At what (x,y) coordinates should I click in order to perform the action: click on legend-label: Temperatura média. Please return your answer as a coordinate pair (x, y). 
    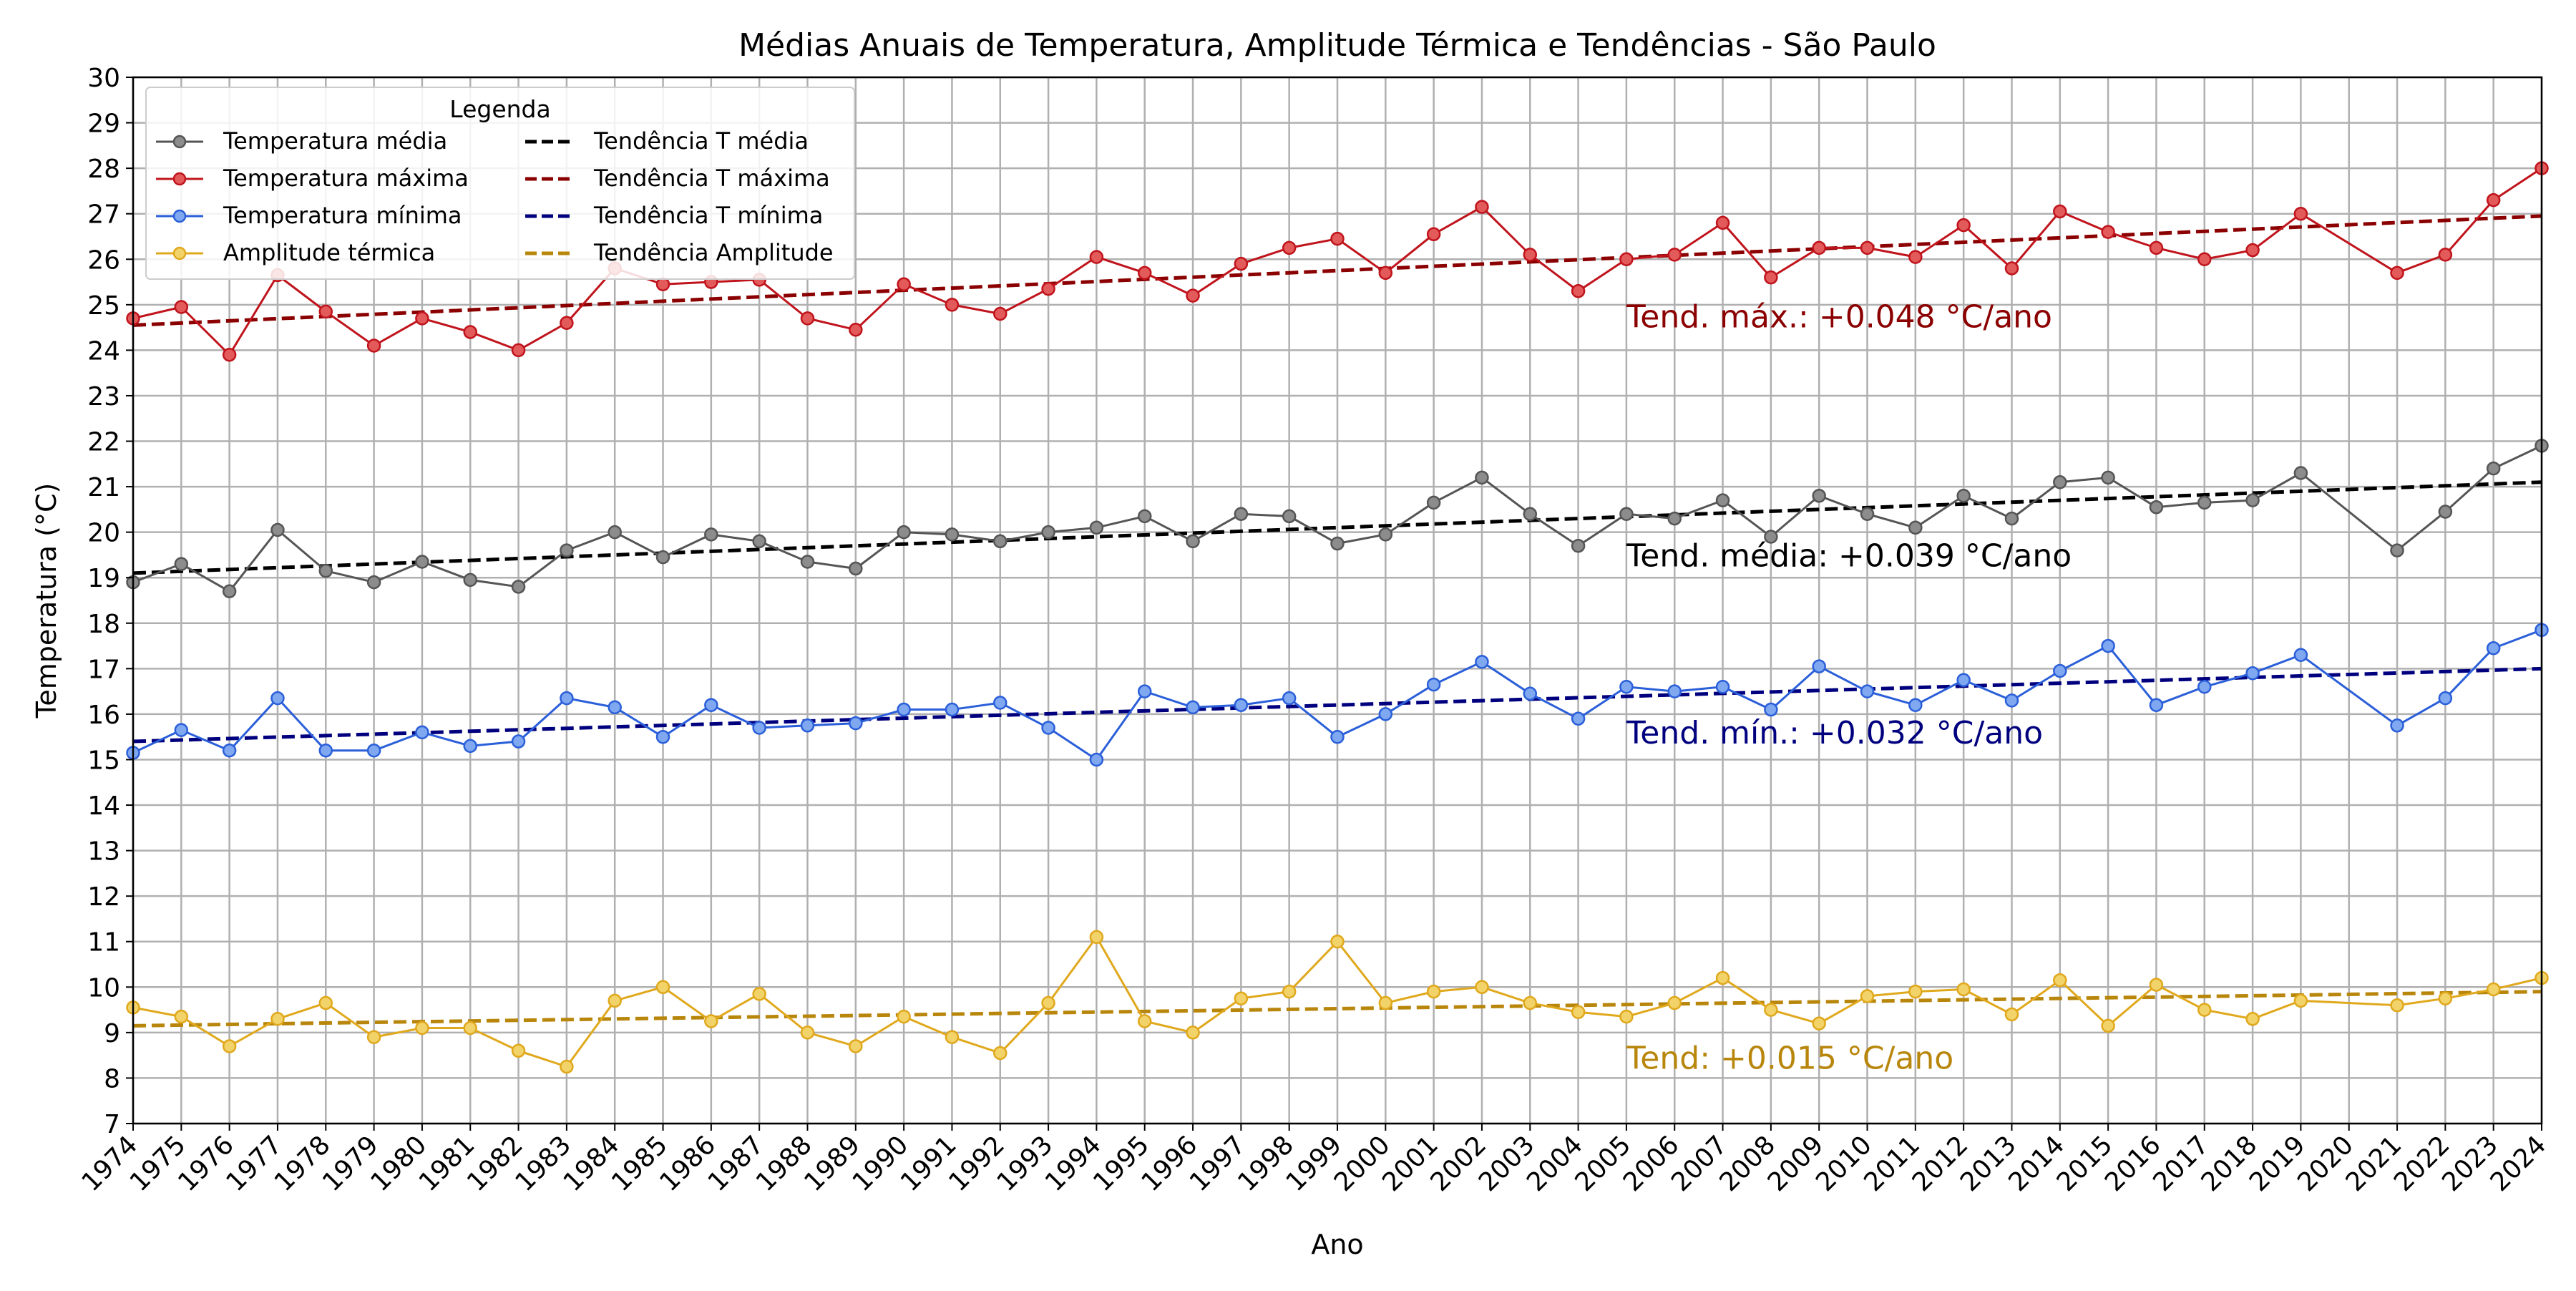
    Looking at the image, I should click on (335, 141).